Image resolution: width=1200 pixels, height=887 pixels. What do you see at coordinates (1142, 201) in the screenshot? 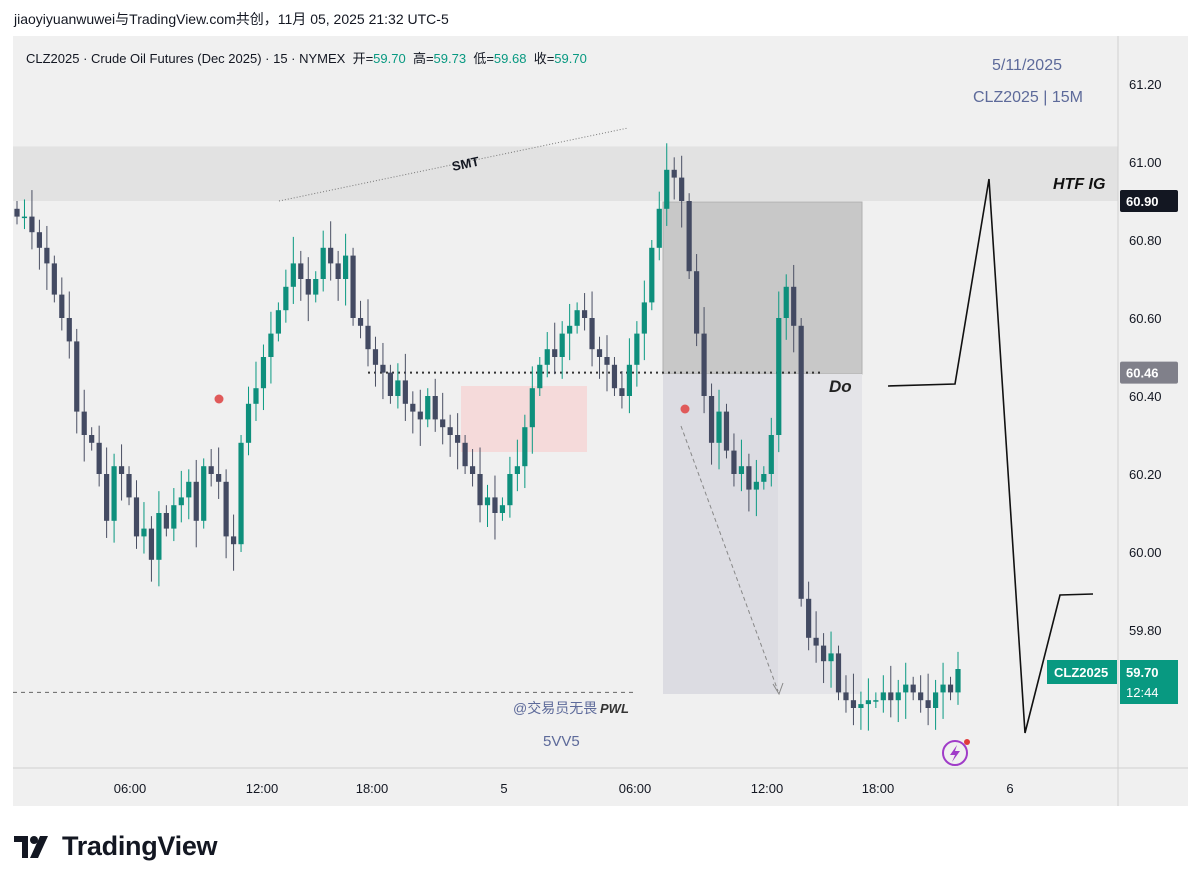
I see `zone-top-tag: 60.90` at bounding box center [1142, 201].